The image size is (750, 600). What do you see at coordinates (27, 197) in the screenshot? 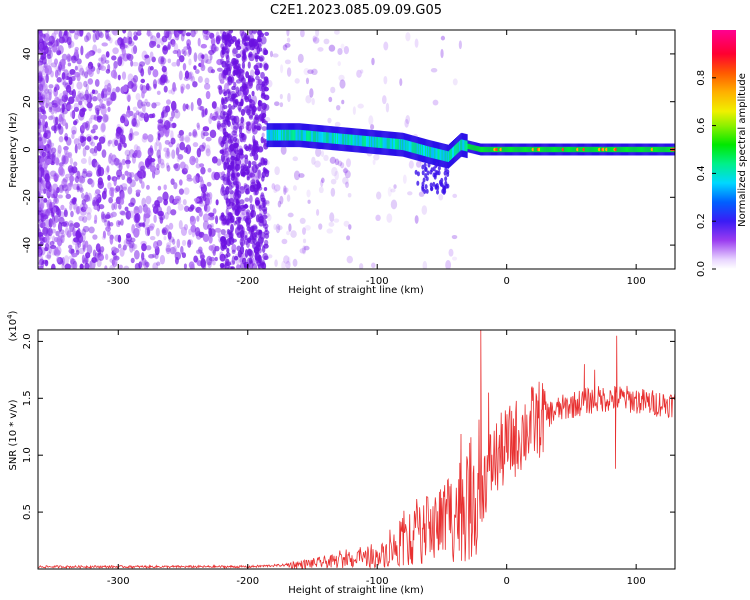
I see `y-tick-label-1: -20` at bounding box center [27, 197].